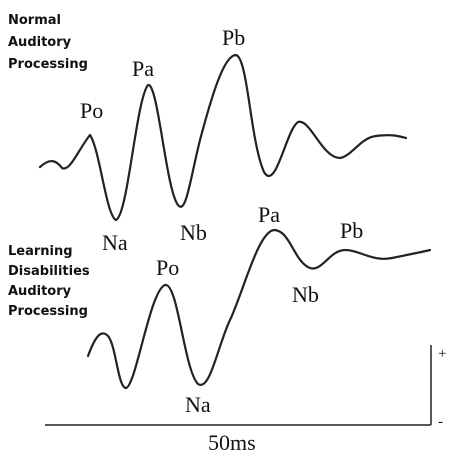  Describe the element at coordinates (232, 442) in the screenshot. I see `time-scale-label: 50ms` at that location.